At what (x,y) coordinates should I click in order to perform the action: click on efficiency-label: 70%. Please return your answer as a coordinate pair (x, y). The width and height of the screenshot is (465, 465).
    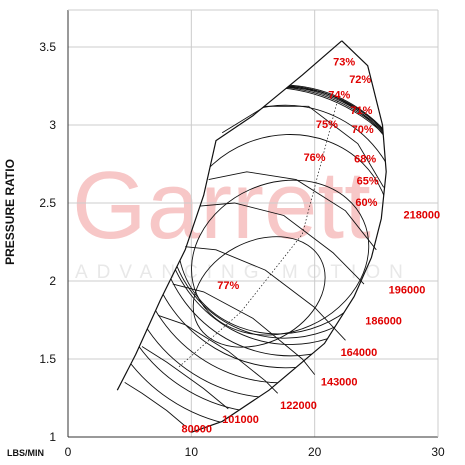
    Looking at the image, I should click on (363, 130).